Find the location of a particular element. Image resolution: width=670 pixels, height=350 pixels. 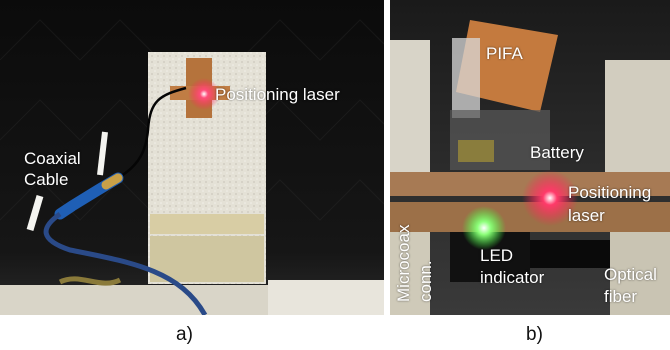

led-glow is located at coordinates (484, 228).